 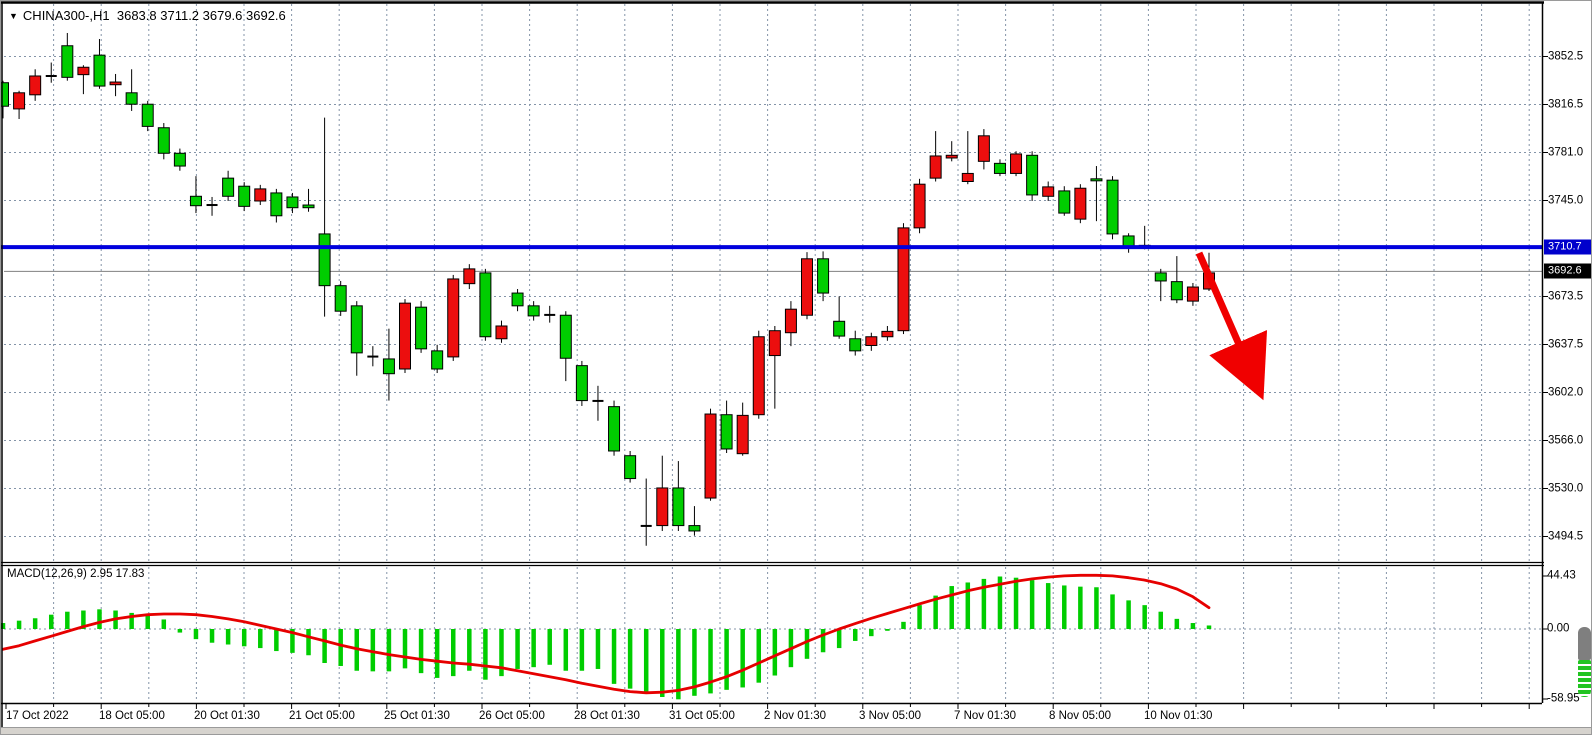 I want to click on price-axis-label: 3852.5, so click(x=1566, y=56).